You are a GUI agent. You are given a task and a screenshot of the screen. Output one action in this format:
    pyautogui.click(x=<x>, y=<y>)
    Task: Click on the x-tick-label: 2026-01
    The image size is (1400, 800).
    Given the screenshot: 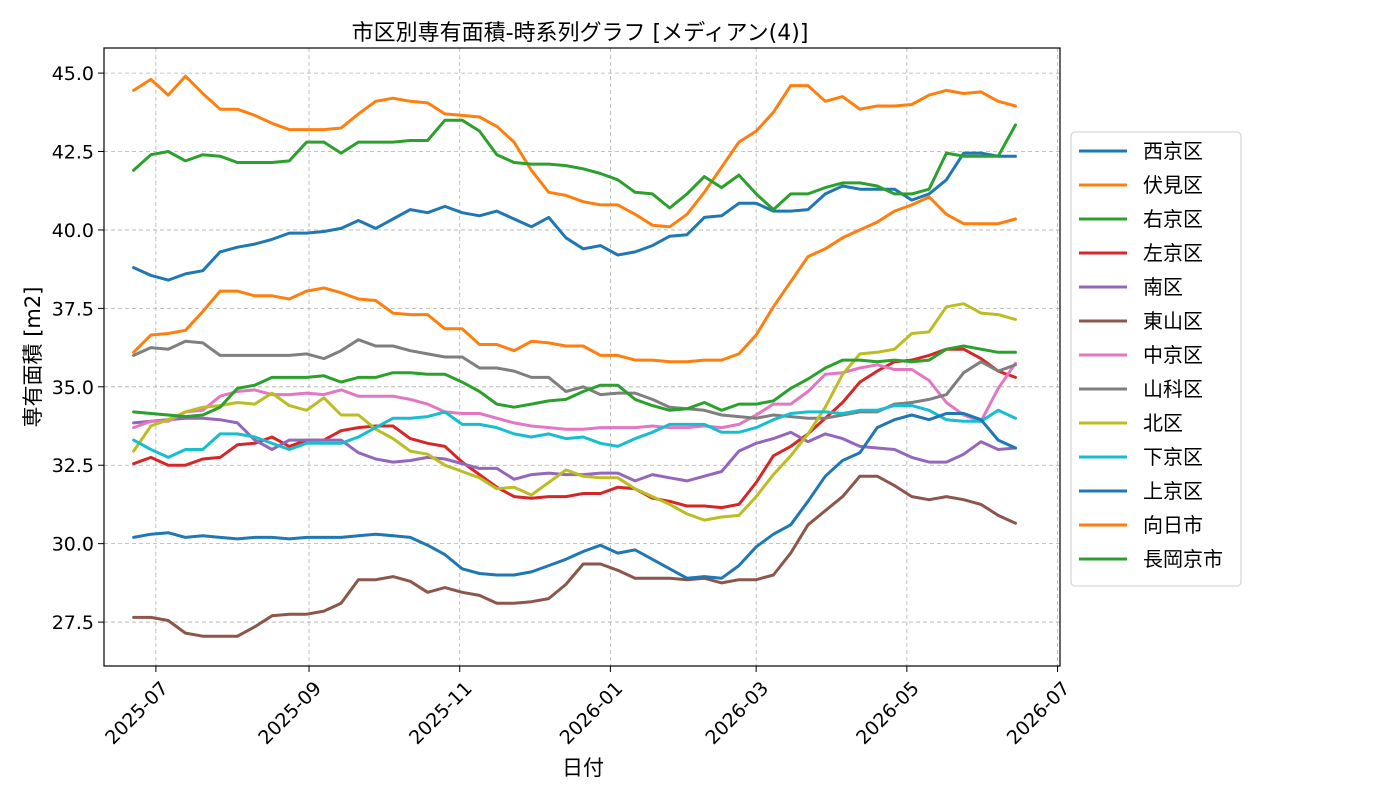 What is the action you would take?
    pyautogui.click(x=592, y=713)
    